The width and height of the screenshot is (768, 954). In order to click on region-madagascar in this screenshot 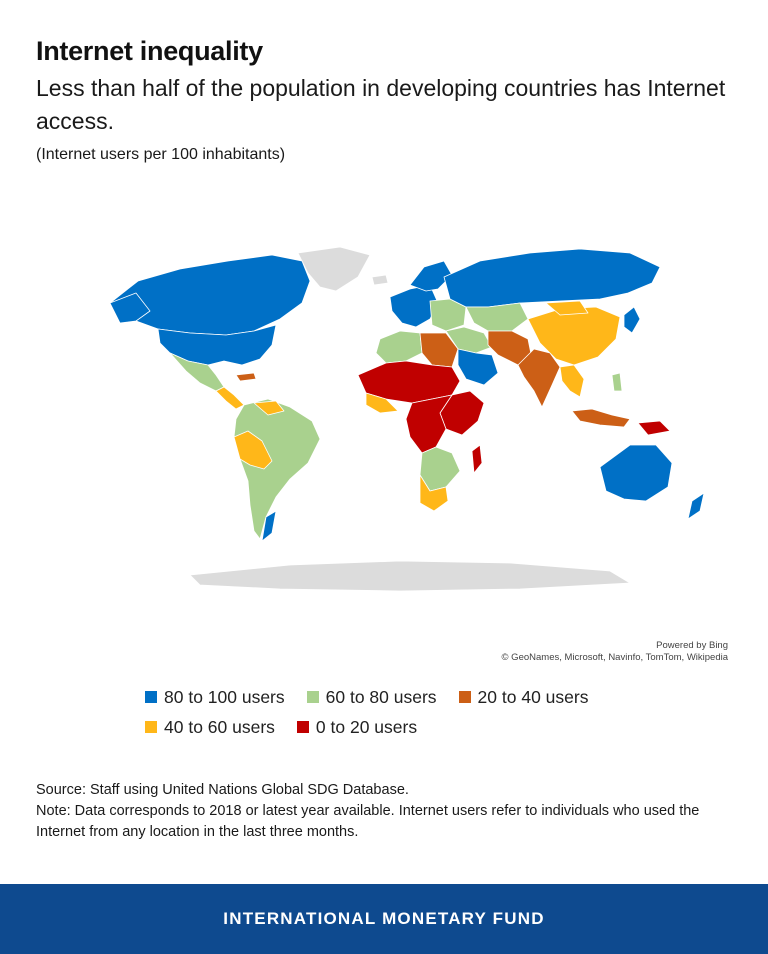, I will do `click(477, 459)`.